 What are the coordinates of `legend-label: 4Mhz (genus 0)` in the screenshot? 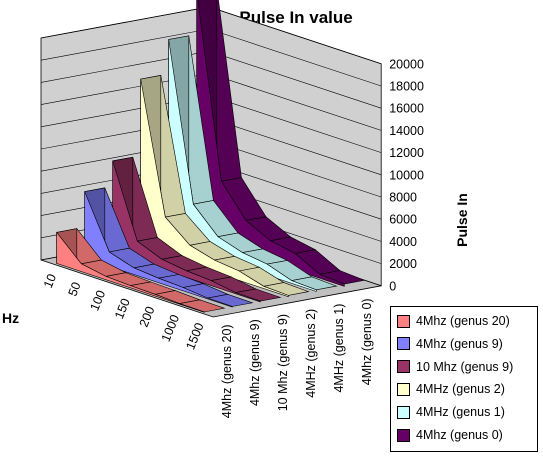 It's located at (459, 435).